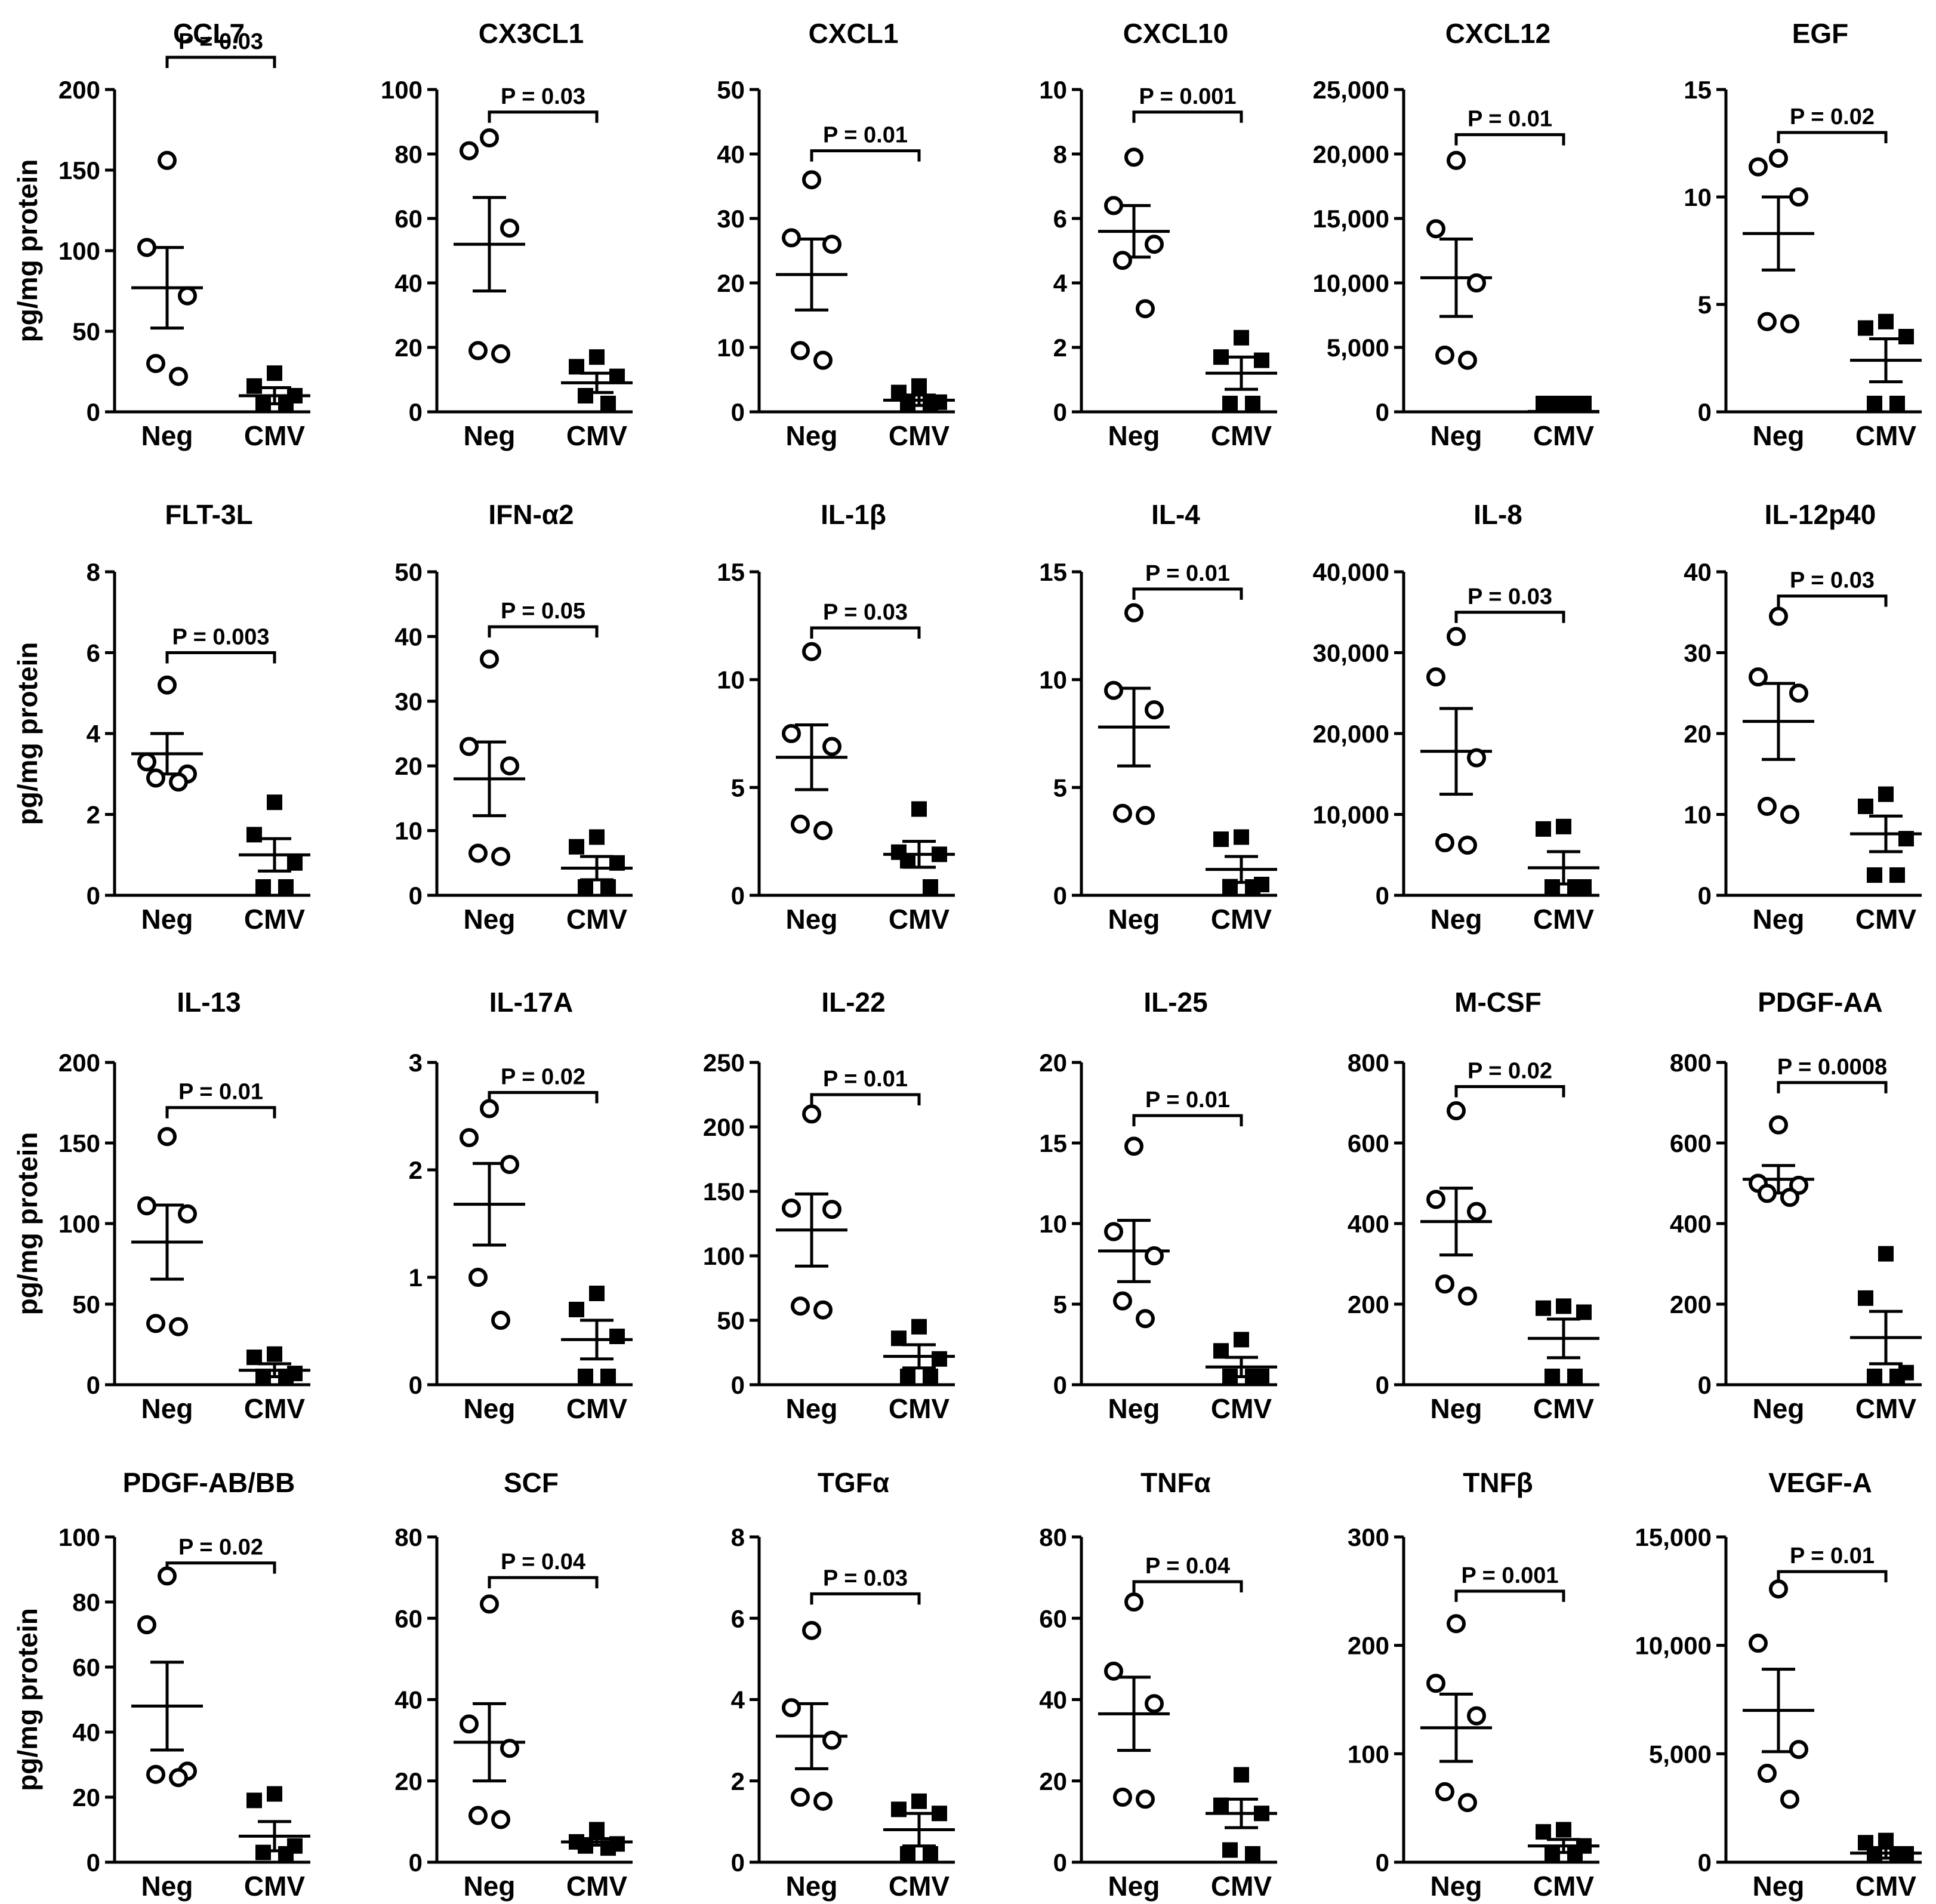 The width and height of the screenshot is (1936, 1904). I want to click on panel-title: SCF, so click(531, 1482).